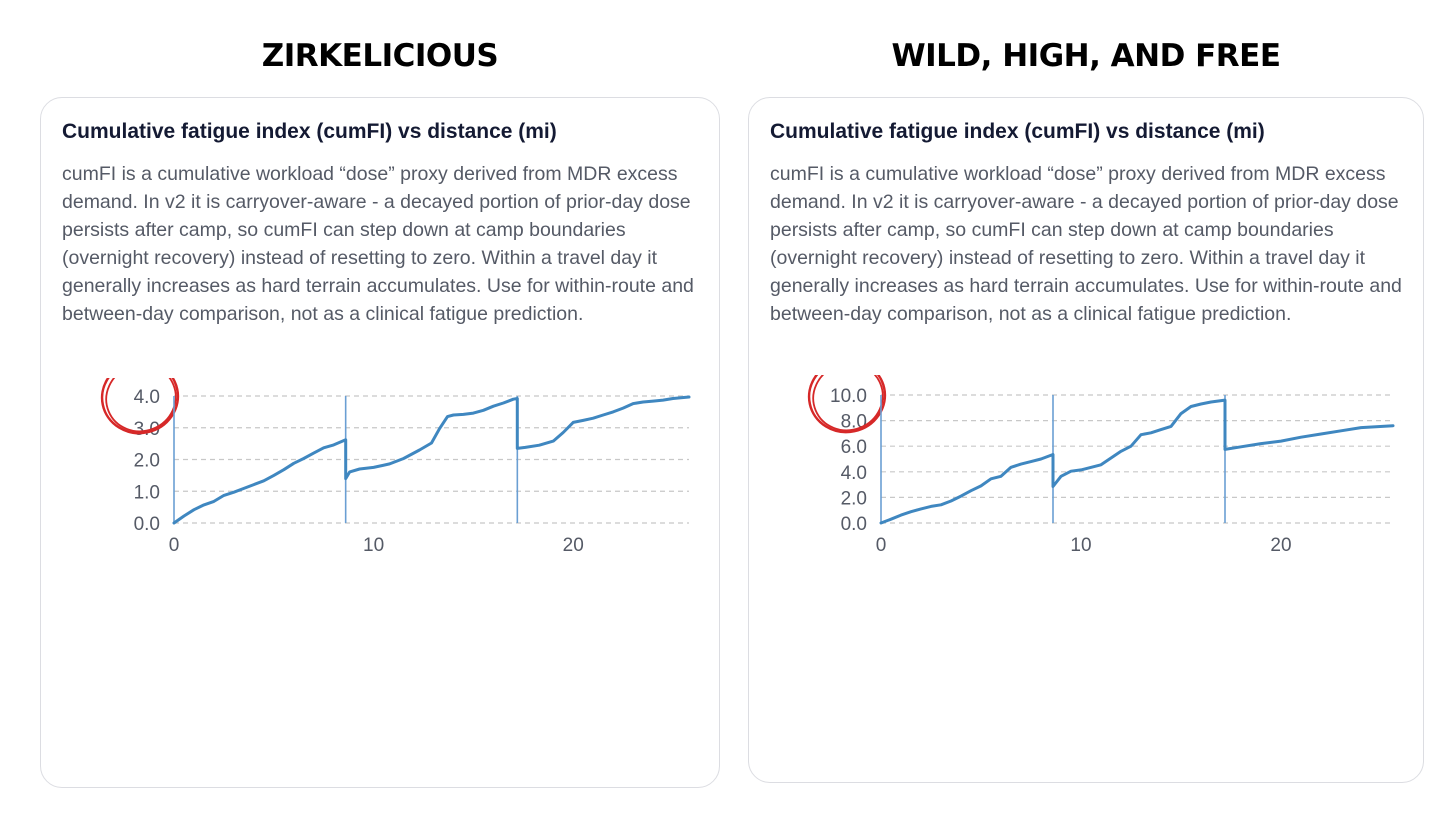 This screenshot has height=819, width=1456. I want to click on y-tick-label: 3.0, so click(147, 429).